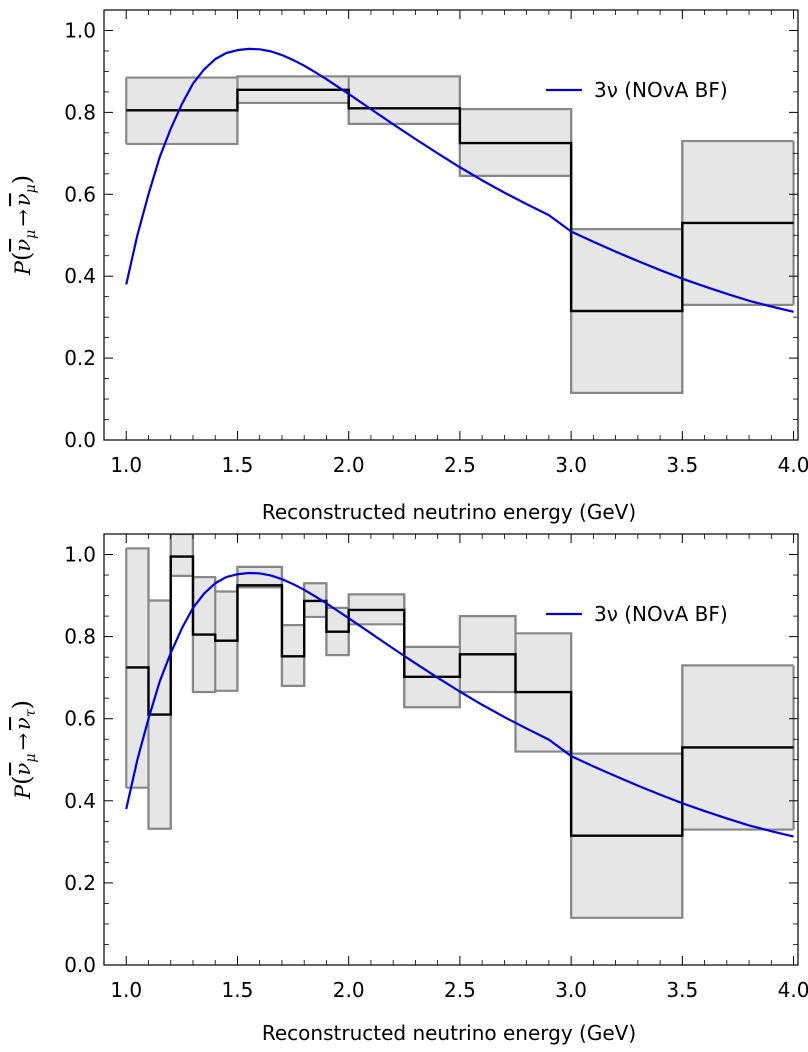 Image resolution: width=808 pixels, height=1052 pixels. I want to click on y-axis-label: P(νμ→ντ), so click(23, 750).